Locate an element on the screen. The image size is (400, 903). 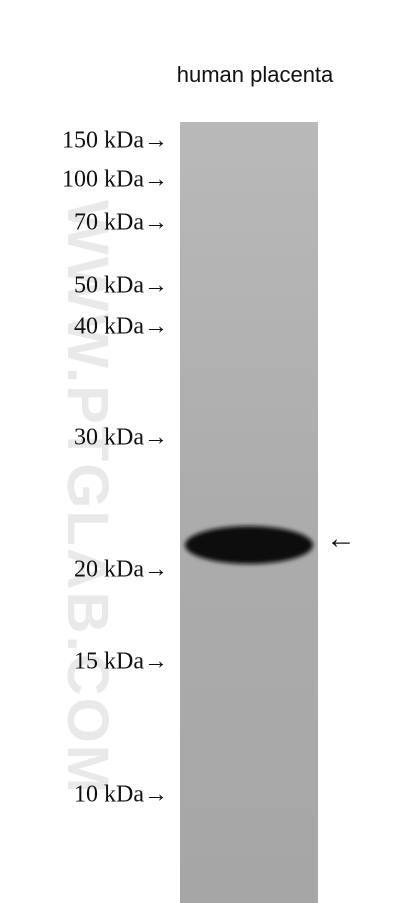
marker-label: 100 kDa→ is located at coordinates (115, 180).